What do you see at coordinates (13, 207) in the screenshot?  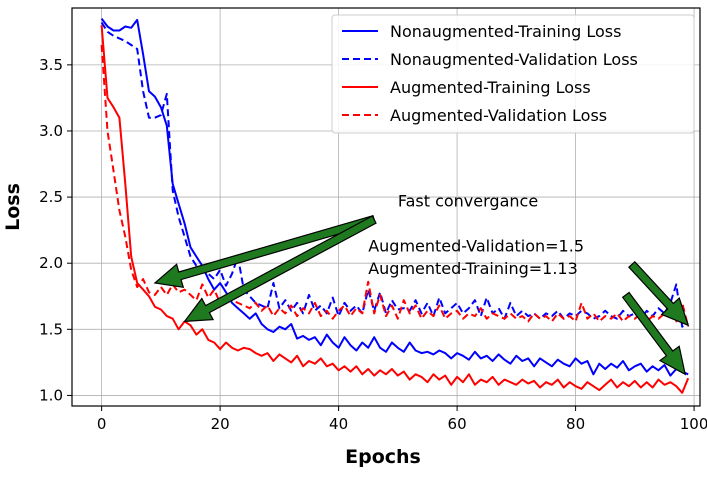 I see `y-axis-title: Loss` at bounding box center [13, 207].